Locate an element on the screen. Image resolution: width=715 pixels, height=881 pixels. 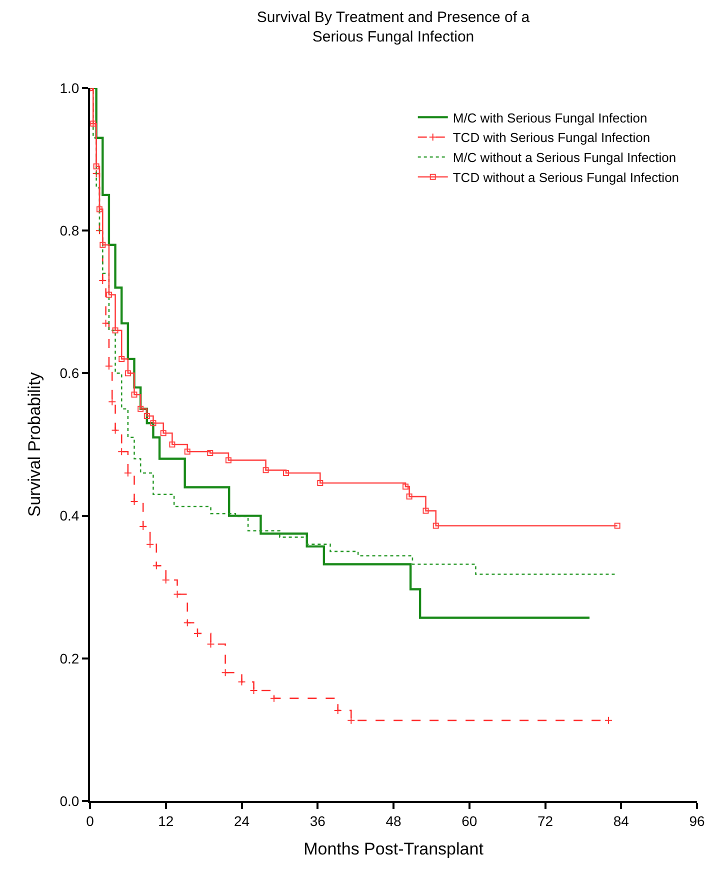
x-tick-label: 84 is located at coordinates (621, 820).